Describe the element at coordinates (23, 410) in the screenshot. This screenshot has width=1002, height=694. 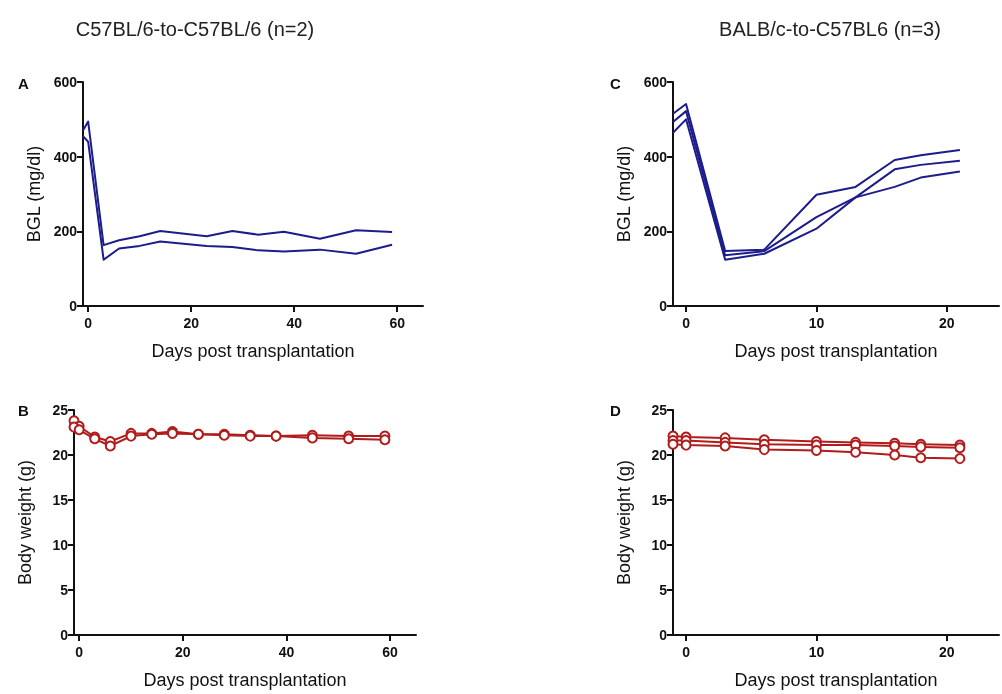
I see `text: B` at that location.